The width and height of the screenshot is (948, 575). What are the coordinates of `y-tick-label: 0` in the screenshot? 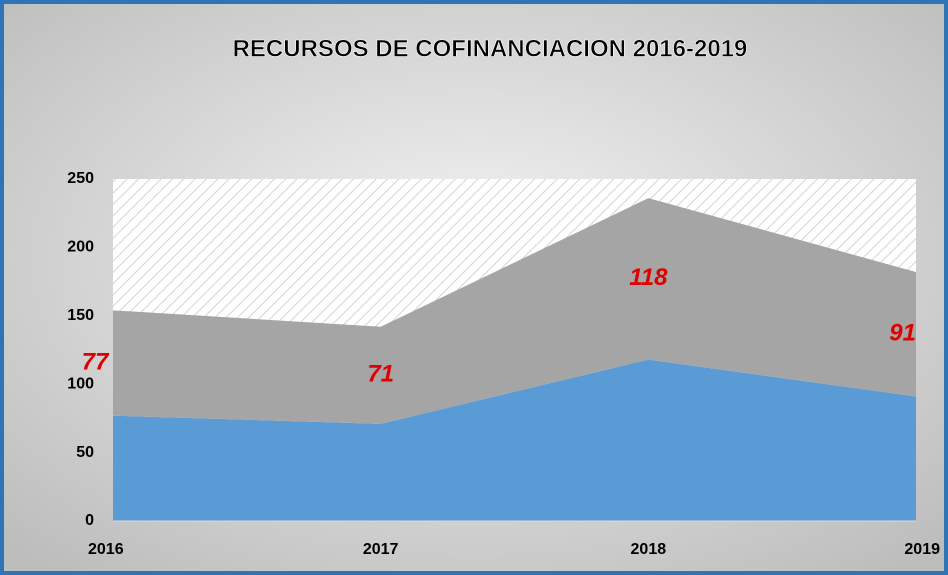 It's located at (89, 520).